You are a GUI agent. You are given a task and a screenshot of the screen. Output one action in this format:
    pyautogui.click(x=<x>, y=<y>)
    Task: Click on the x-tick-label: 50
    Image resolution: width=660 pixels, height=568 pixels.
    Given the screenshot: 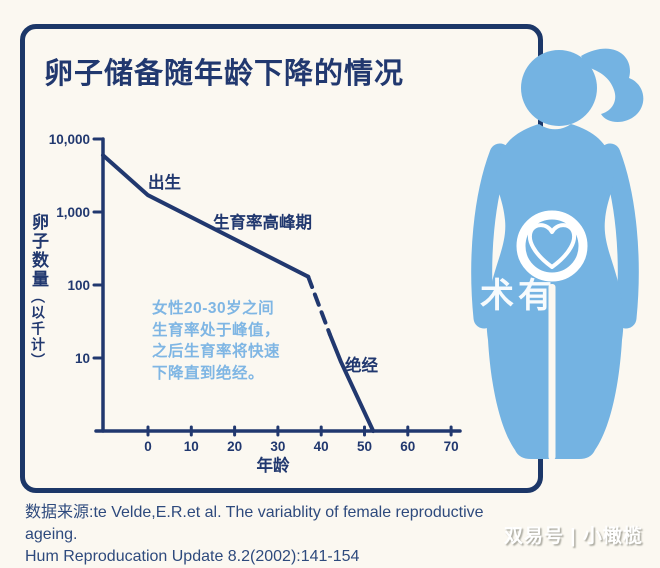 What is the action you would take?
    pyautogui.click(x=364, y=446)
    